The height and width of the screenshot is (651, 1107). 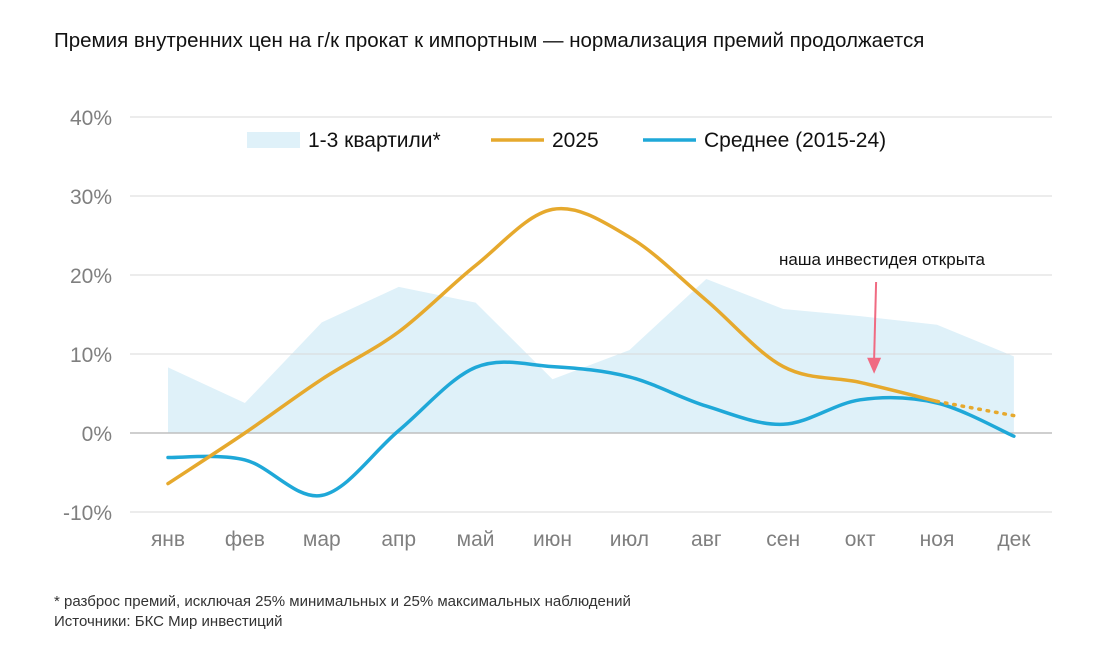 What do you see at coordinates (882, 259) in the screenshot?
I see `annotation-text: наша инвестидея открыта` at bounding box center [882, 259].